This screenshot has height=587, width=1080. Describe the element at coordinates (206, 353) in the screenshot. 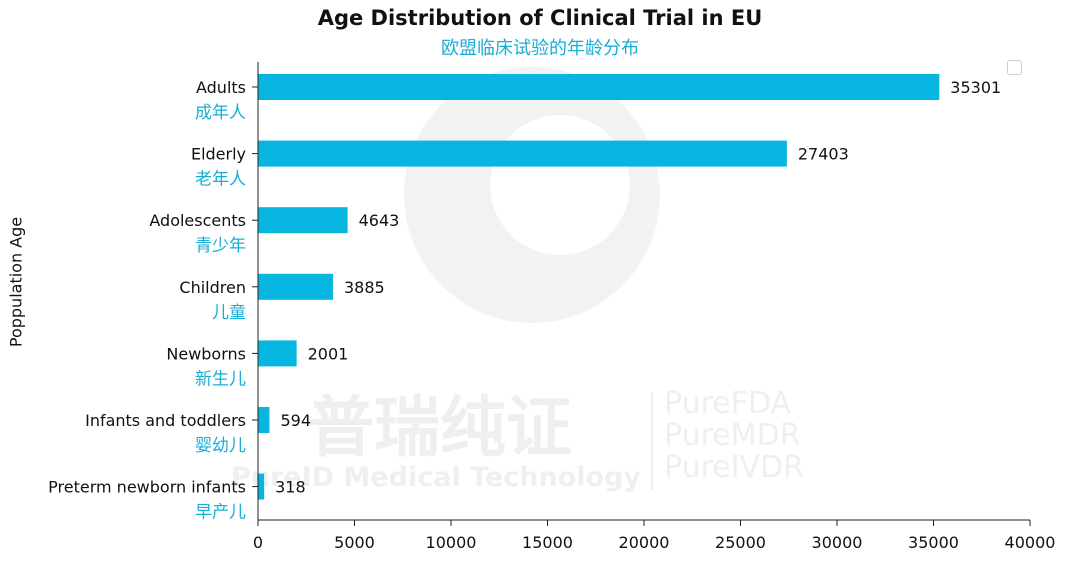

I see `category-label: Newborns` at that location.